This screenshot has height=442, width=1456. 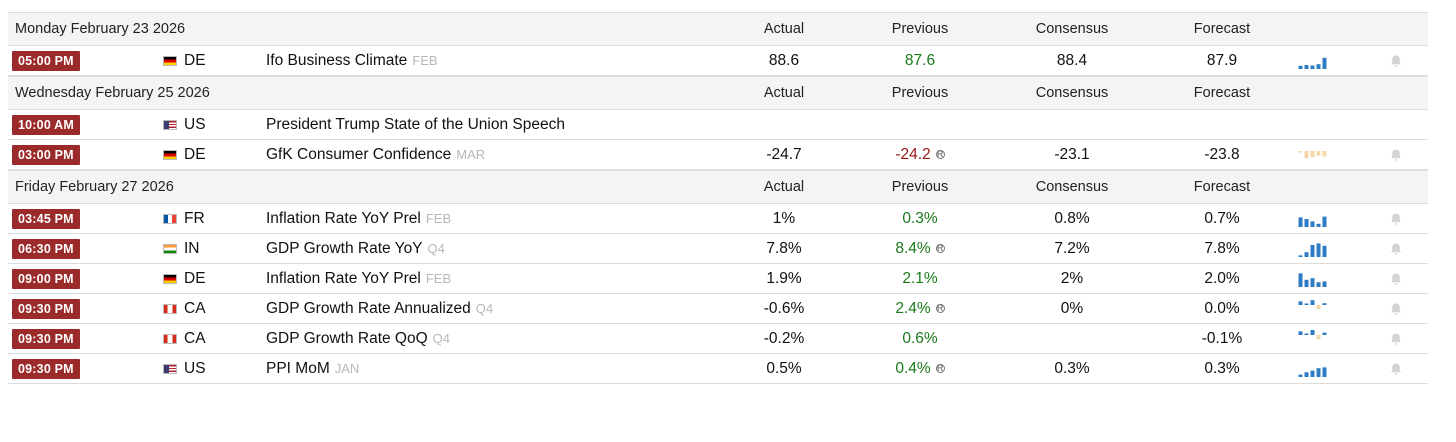 I want to click on column-header-consensus: Consensus, so click(x=1072, y=187).